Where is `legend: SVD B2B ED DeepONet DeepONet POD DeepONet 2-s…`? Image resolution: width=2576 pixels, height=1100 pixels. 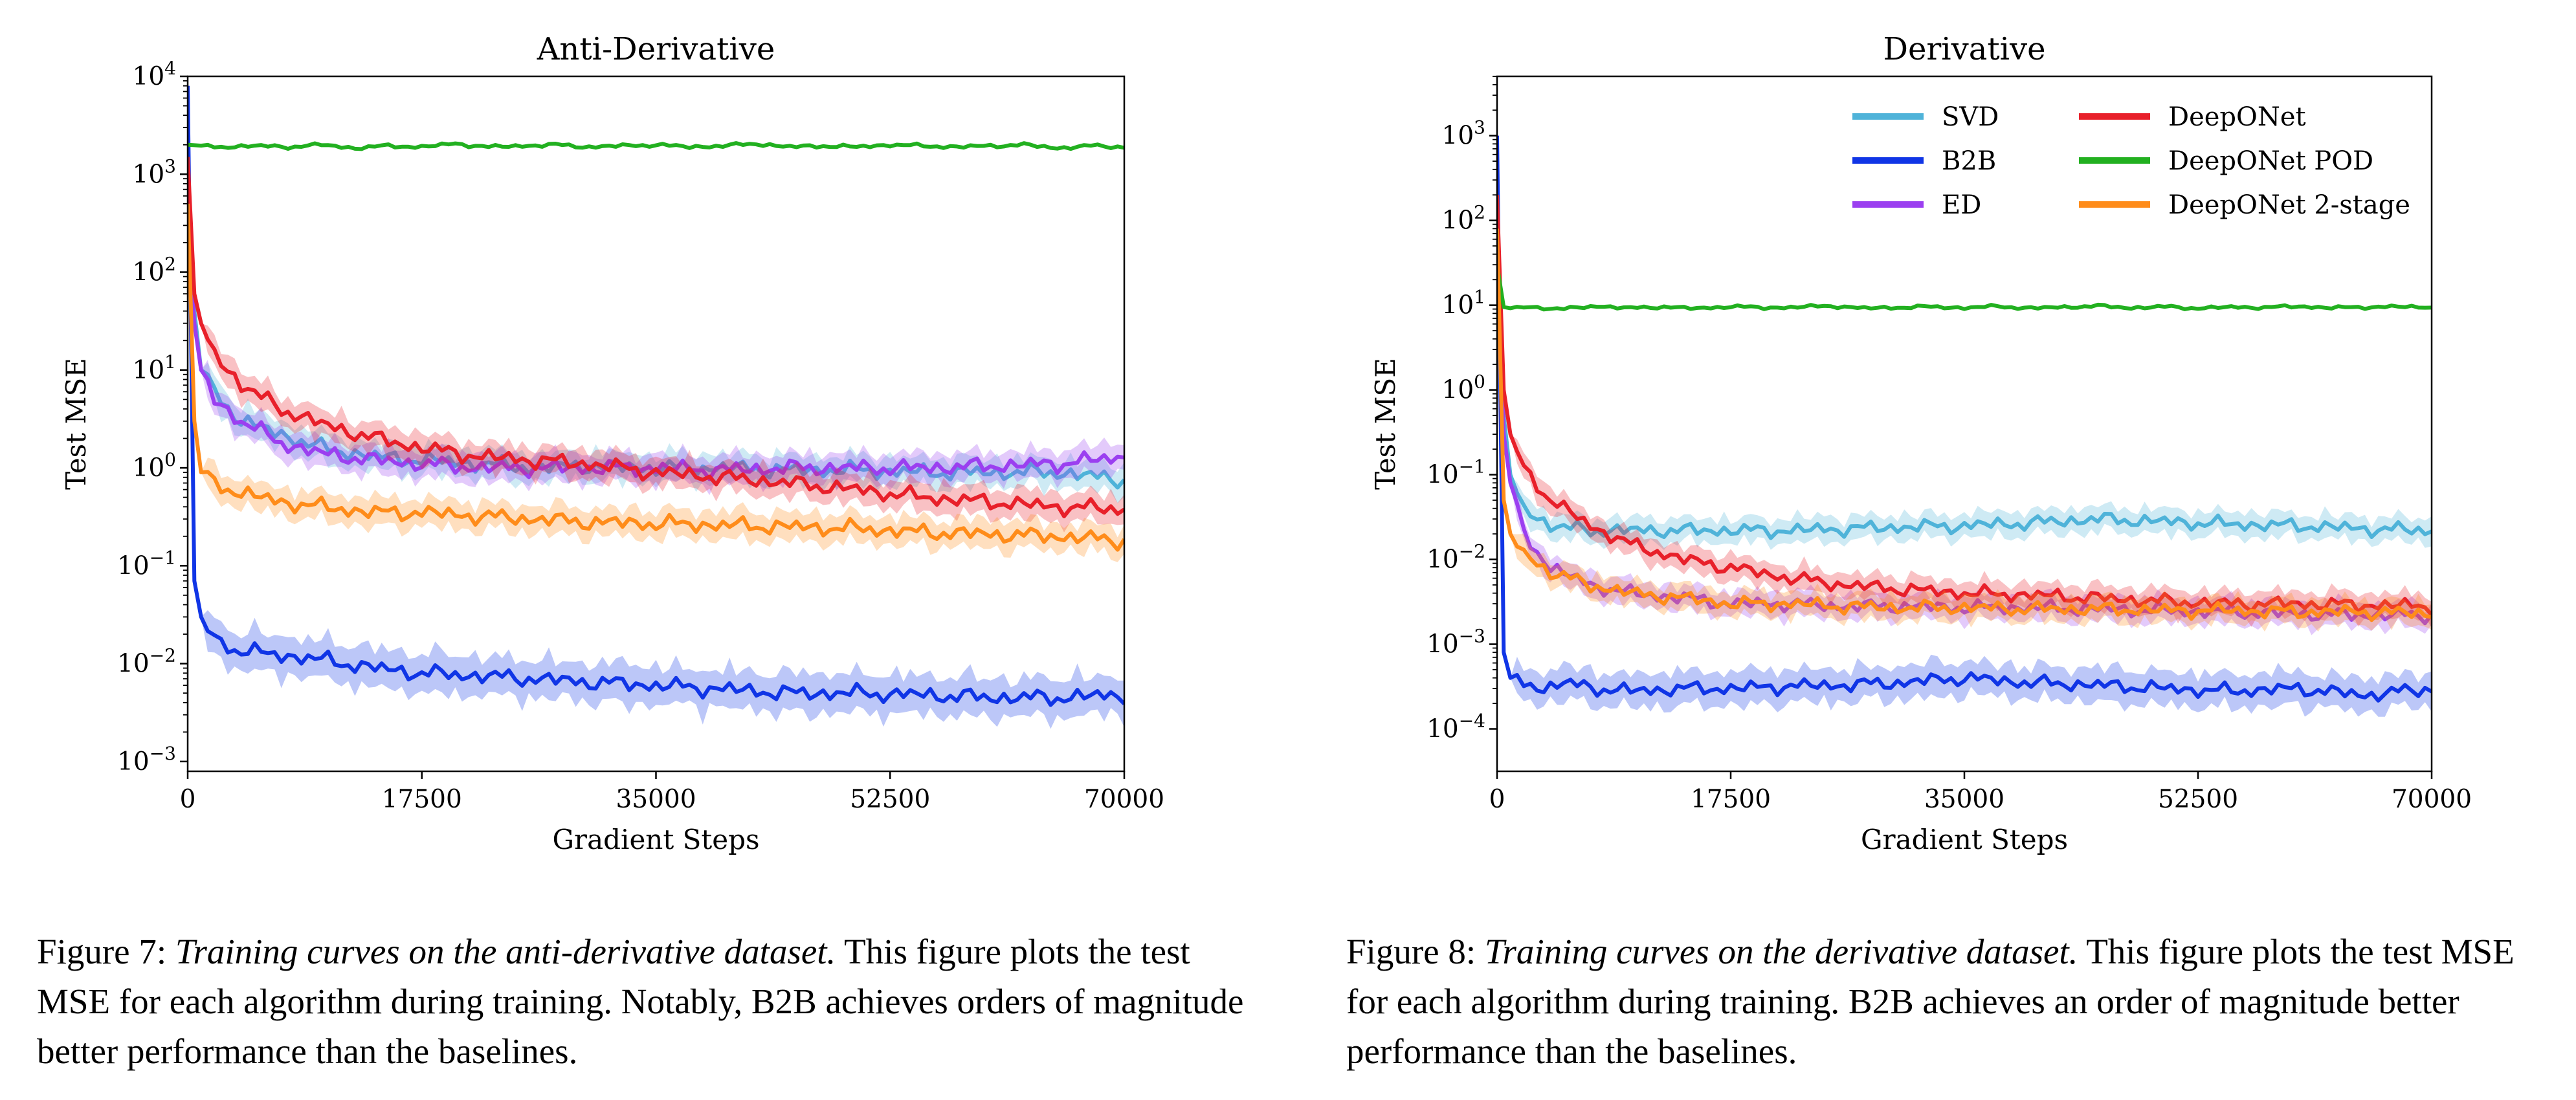 legend: SVD B2B ED DeepONet DeepONet POD DeepONet 2-s… is located at coordinates (2131, 161).